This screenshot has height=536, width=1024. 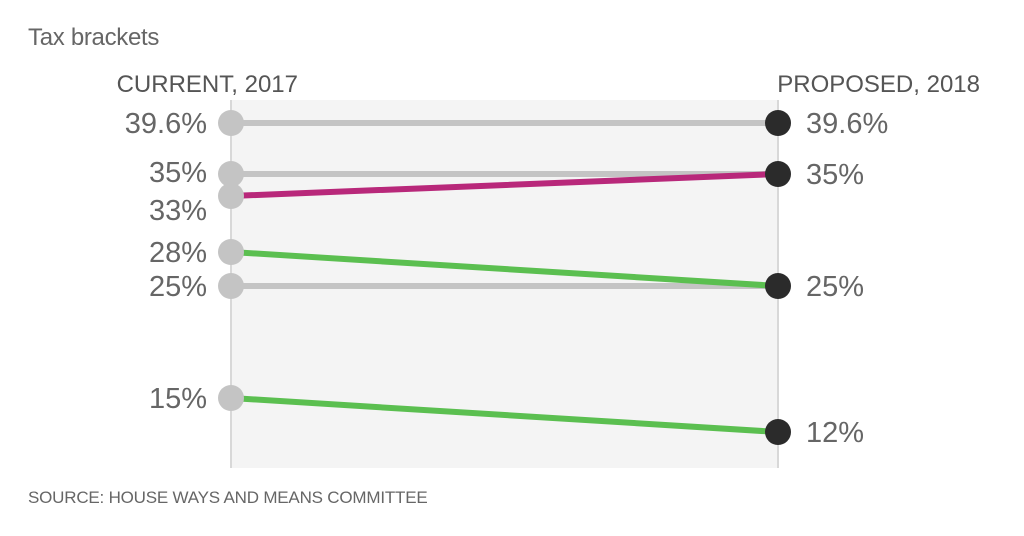 I want to click on proposed-label-25: 25%, so click(x=835, y=287).